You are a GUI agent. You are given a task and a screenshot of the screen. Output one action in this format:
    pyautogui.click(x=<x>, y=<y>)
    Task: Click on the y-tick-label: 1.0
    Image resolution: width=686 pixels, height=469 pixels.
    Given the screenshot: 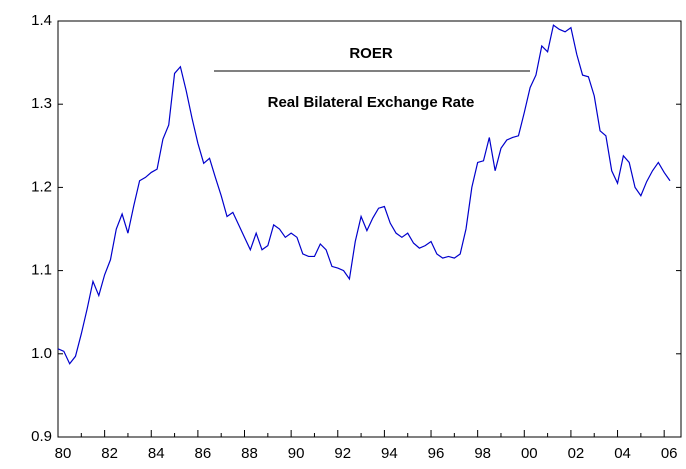 What is the action you would take?
    pyautogui.click(x=41, y=353)
    